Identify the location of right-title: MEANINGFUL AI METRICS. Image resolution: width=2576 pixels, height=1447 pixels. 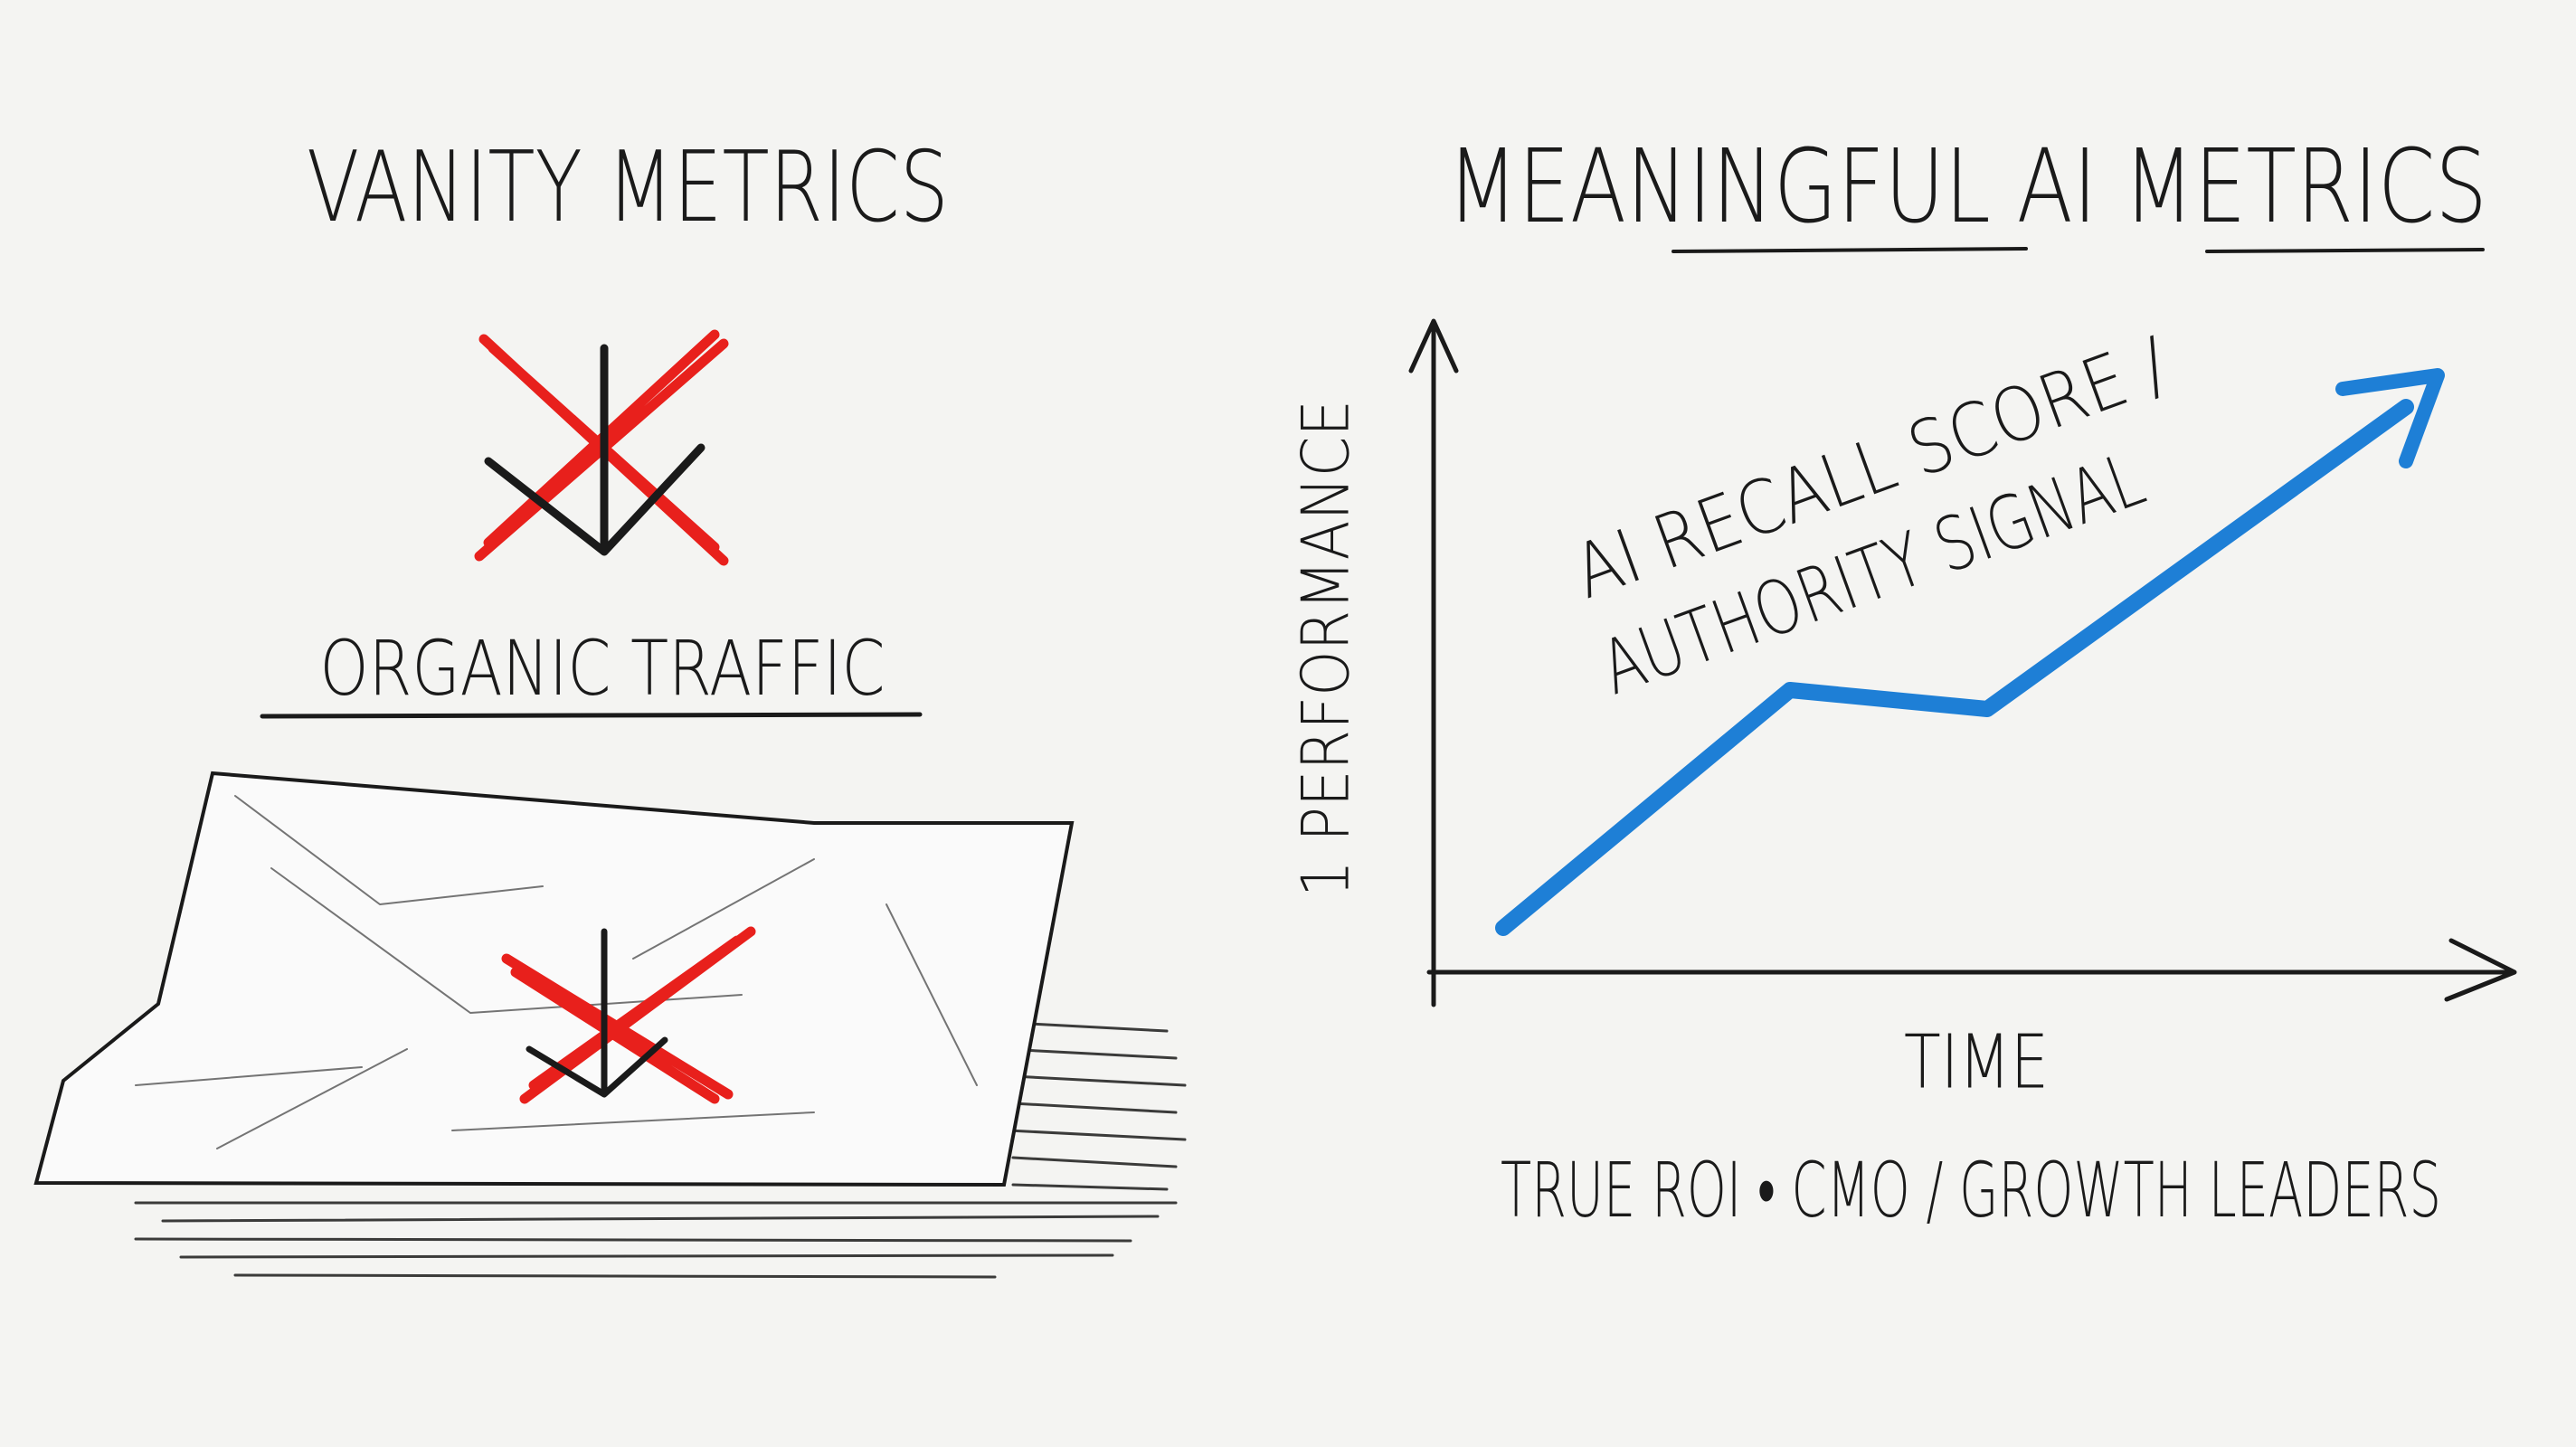
(1967, 187).